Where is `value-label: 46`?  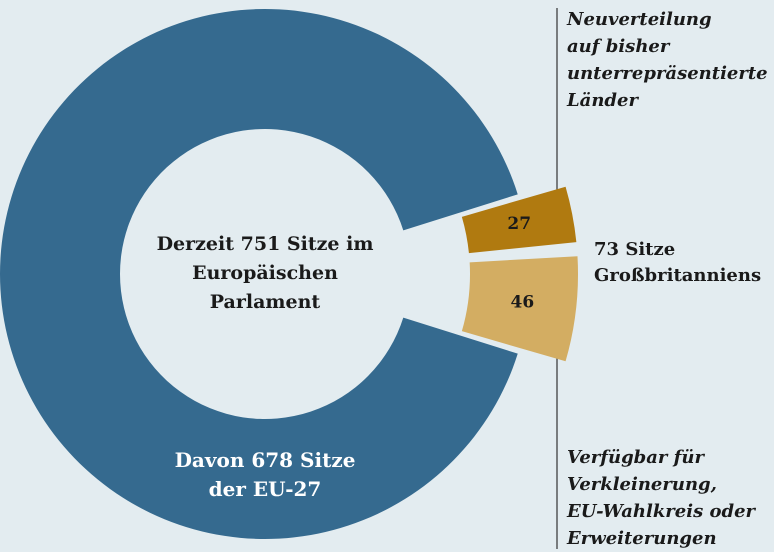 value-label: 46 is located at coordinates (523, 303).